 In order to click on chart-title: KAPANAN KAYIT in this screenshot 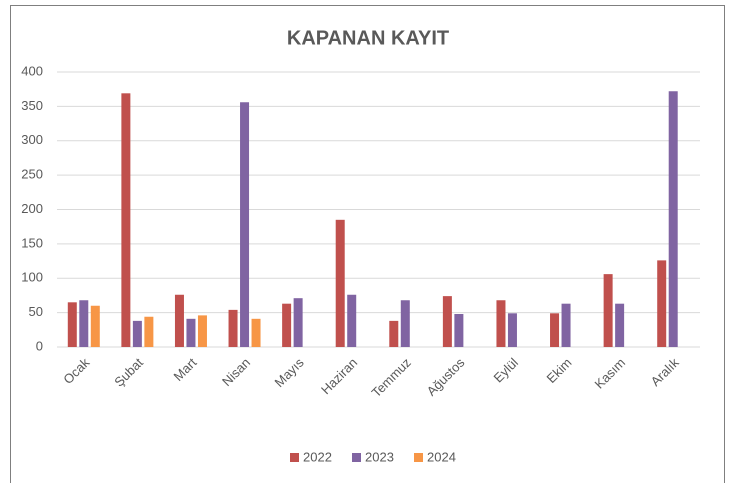, I will do `click(368, 38)`.